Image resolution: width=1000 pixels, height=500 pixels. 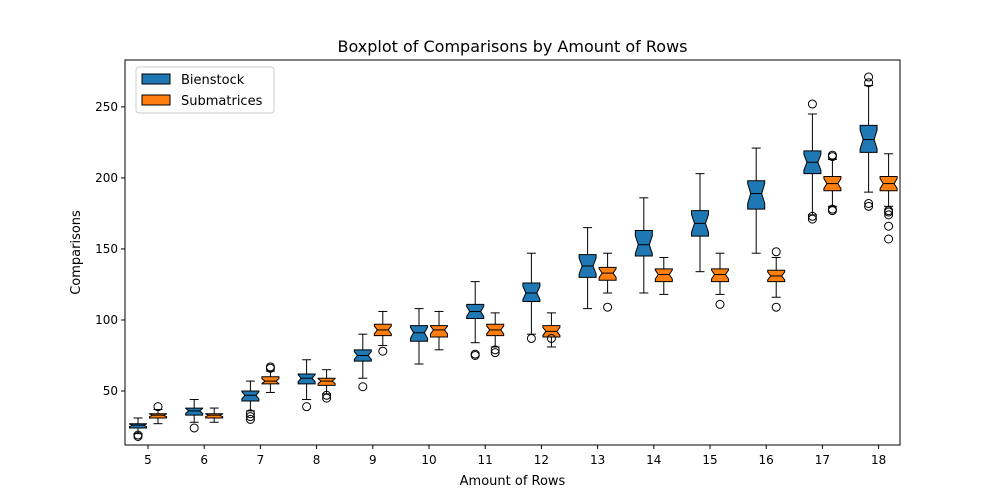 What do you see at coordinates (148, 460) in the screenshot?
I see `x-tick-label: 5` at bounding box center [148, 460].